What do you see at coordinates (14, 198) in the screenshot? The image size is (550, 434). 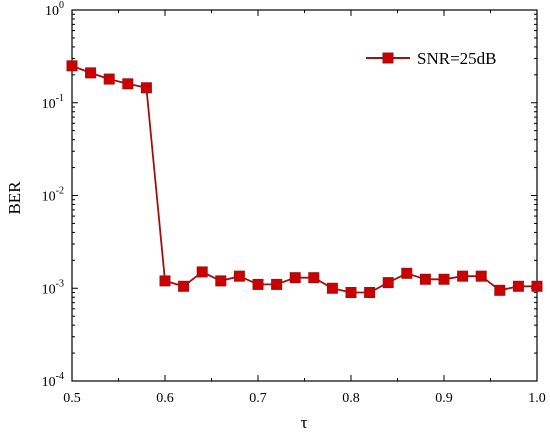 I see `y-axis-title: BER` at bounding box center [14, 198].